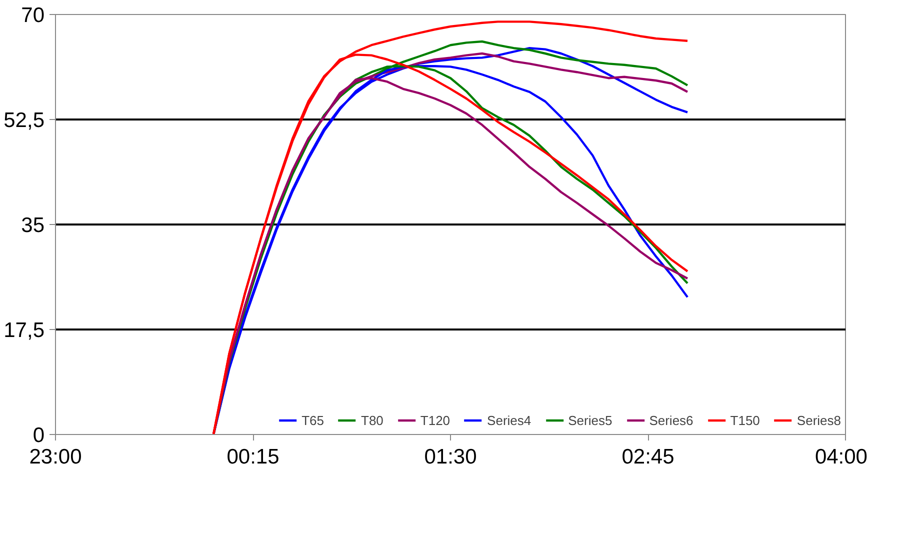 Image resolution: width=909 pixels, height=540 pixels. What do you see at coordinates (38, 435) in the screenshot?
I see `y-tick-label: 0` at bounding box center [38, 435].